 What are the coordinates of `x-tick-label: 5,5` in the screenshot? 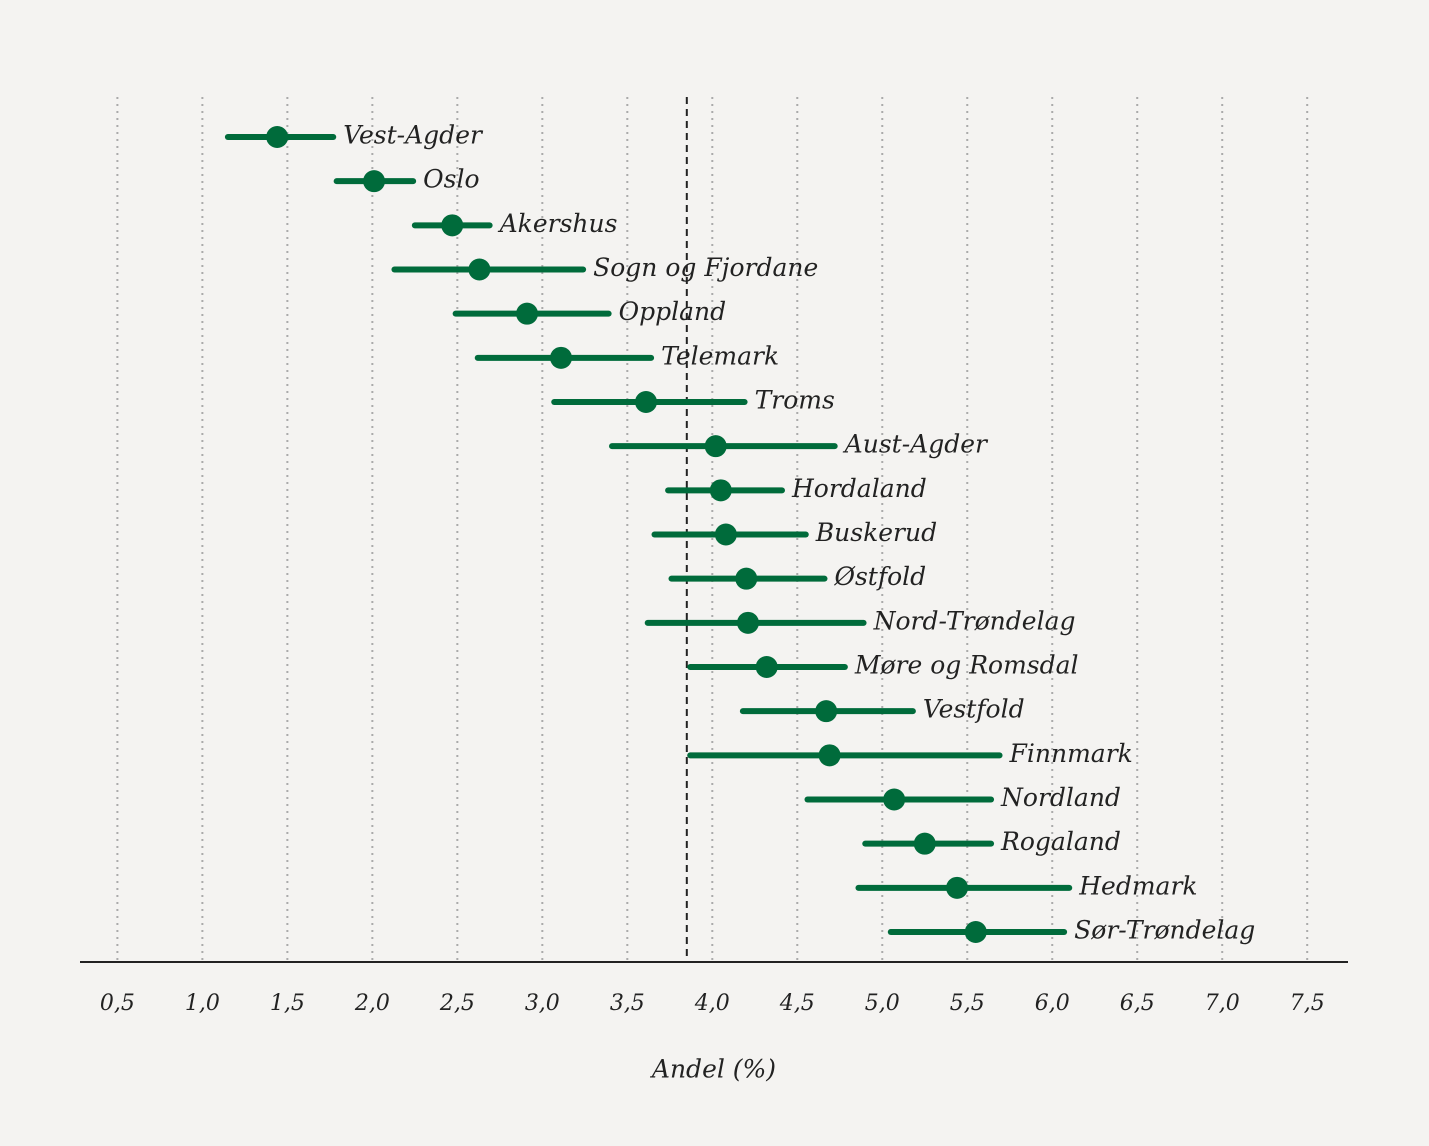 It's located at (967, 1003).